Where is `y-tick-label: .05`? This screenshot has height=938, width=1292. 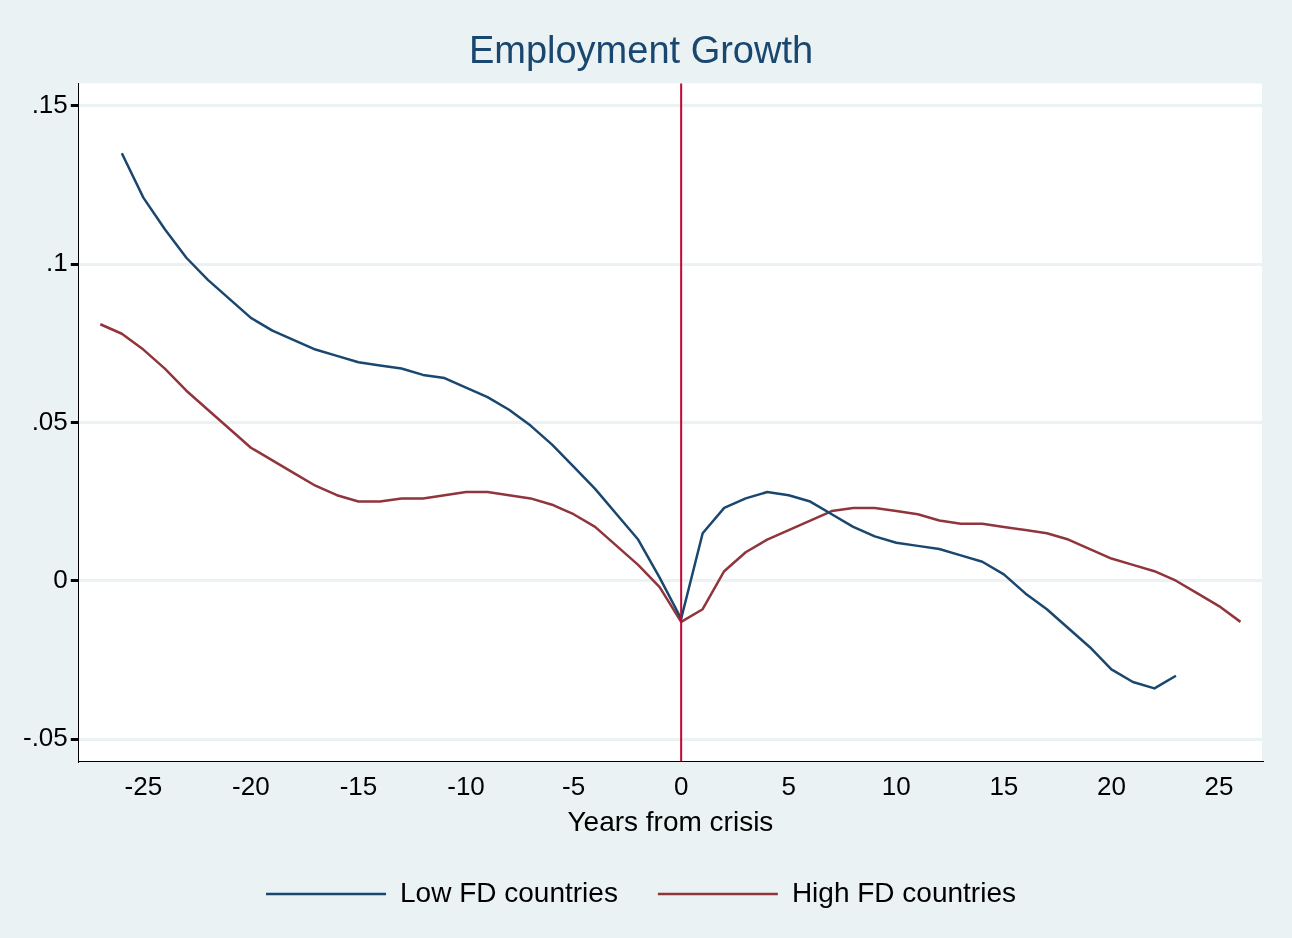 y-tick-label: .05 is located at coordinates (49, 420).